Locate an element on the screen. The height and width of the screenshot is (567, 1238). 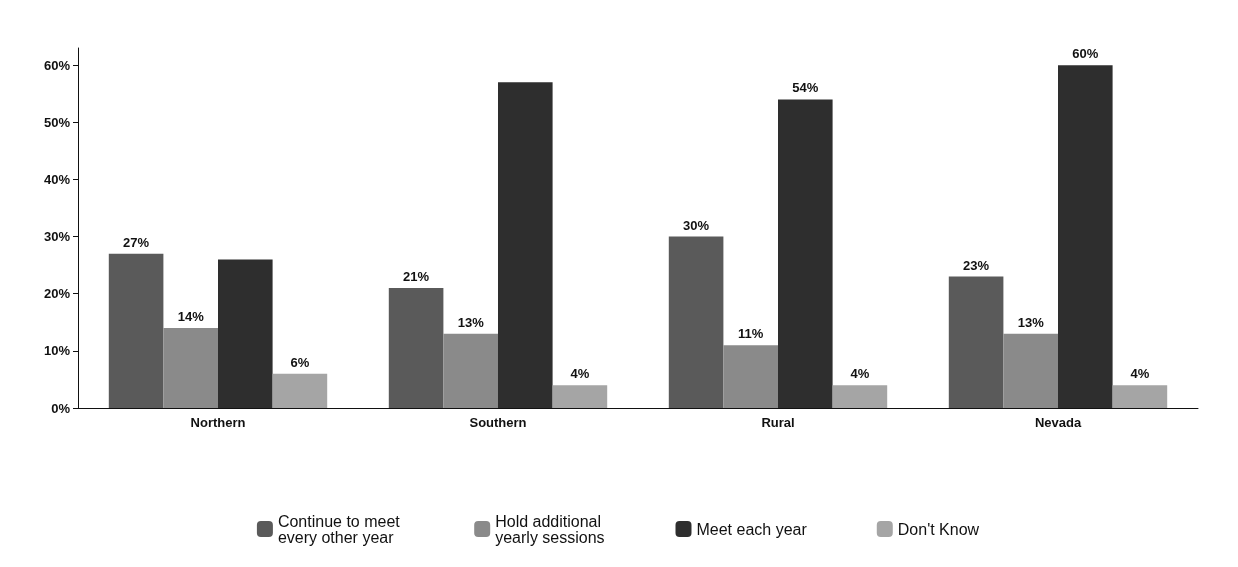
legend-label: Continue to meet every other year is located at coordinates (341, 529).